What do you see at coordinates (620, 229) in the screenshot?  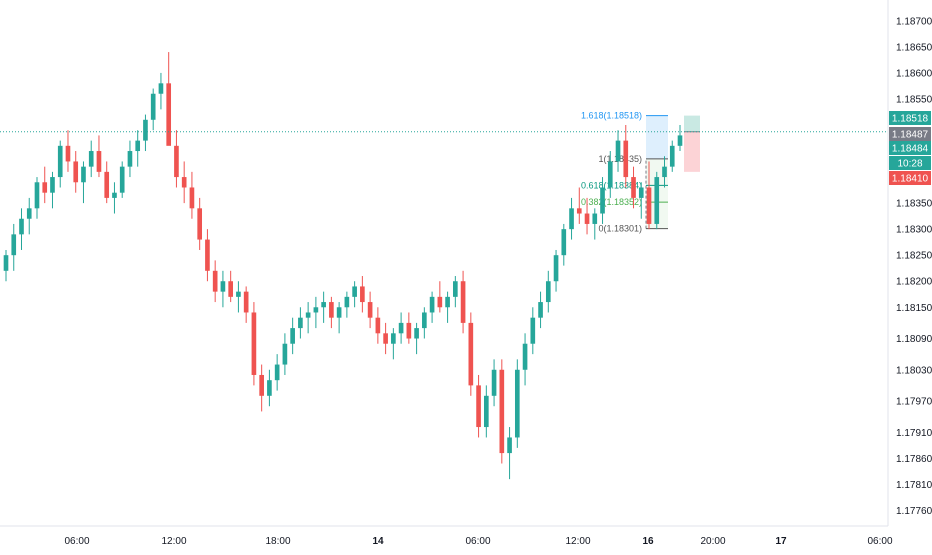 I see `fib-level-label: 0(1.18301)` at bounding box center [620, 229].